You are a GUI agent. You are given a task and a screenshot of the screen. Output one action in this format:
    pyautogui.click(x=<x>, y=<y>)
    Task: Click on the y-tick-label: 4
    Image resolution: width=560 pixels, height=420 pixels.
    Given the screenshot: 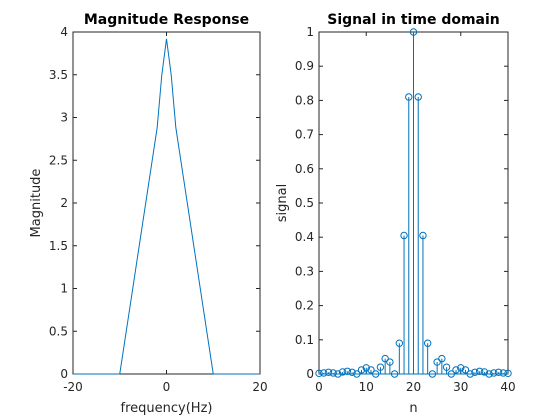 What is the action you would take?
    pyautogui.click(x=64, y=32)
    